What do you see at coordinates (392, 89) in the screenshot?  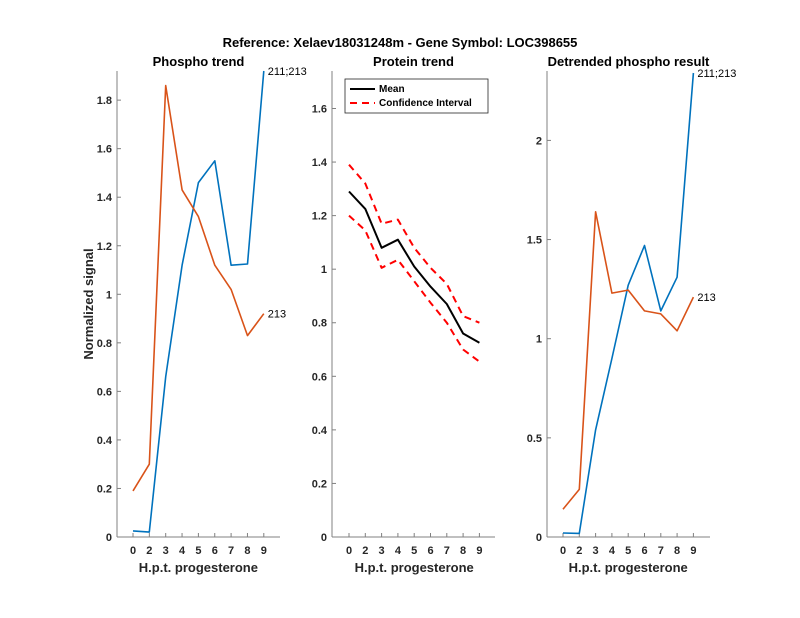 I see `legend-label-mean: Mean` at bounding box center [392, 89].